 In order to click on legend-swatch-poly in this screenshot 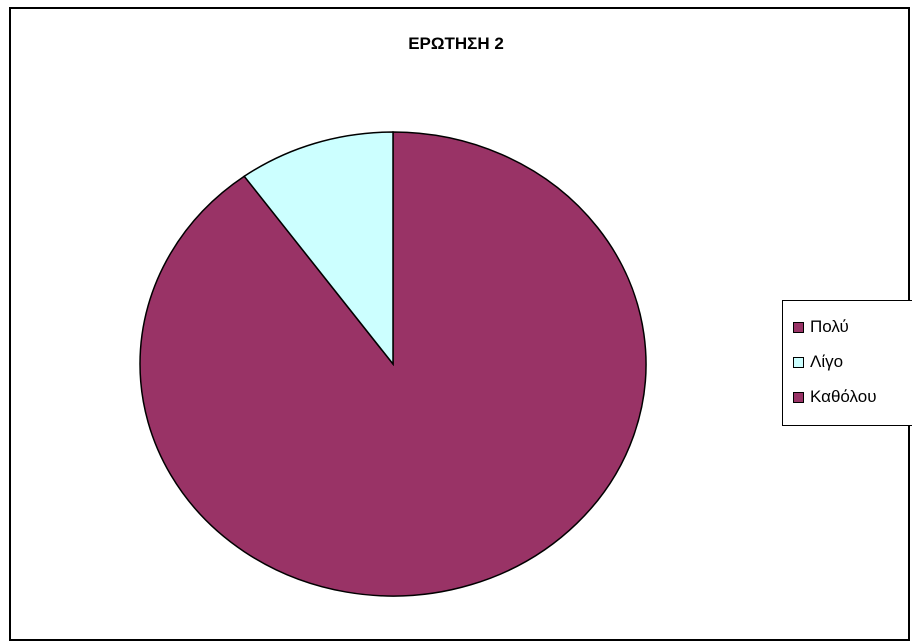, I will do `click(798, 327)`.